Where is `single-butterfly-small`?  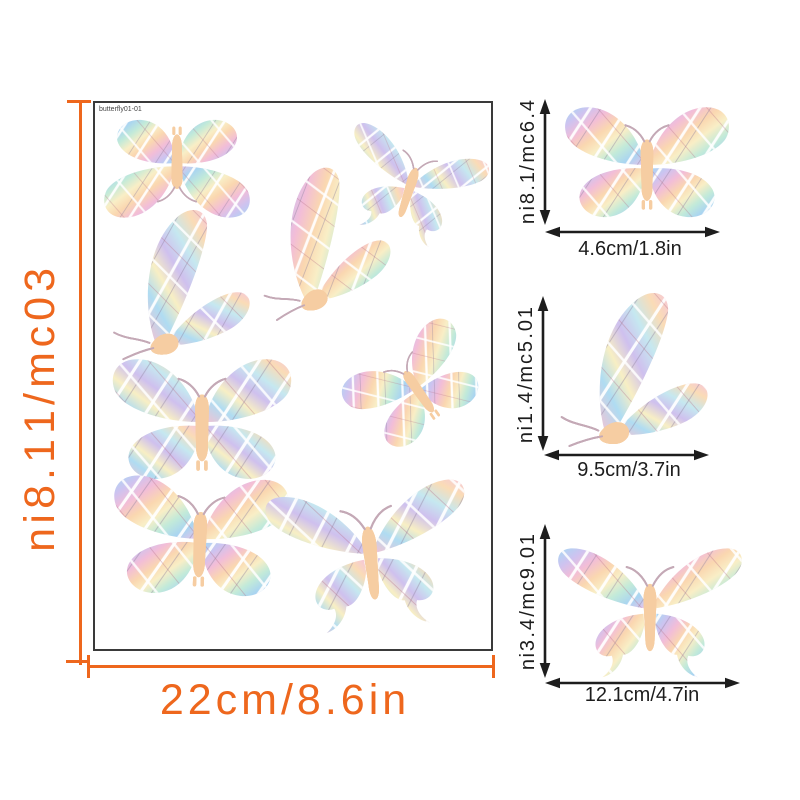 single-butterfly-small is located at coordinates (647, 162).